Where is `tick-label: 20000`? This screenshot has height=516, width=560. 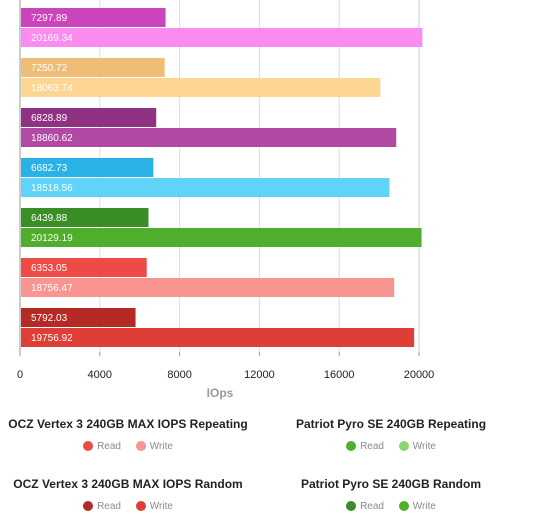
tick-label: 20000 is located at coordinates (419, 375).